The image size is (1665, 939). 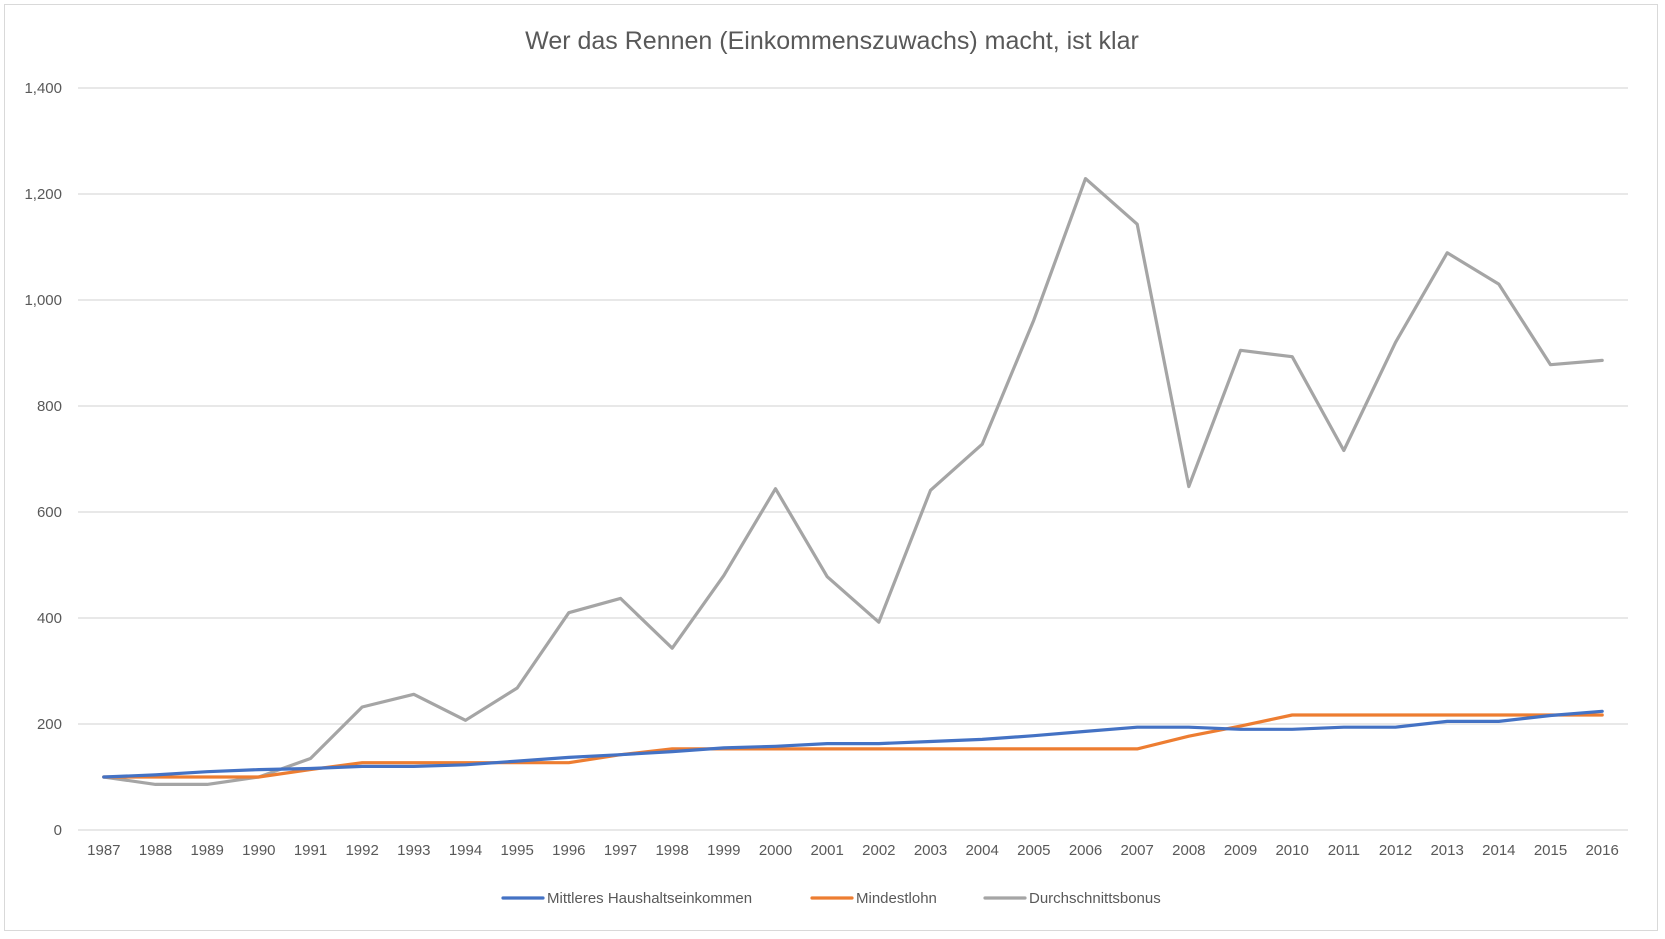 I want to click on x-tick-label: 1992, so click(x=361, y=850).